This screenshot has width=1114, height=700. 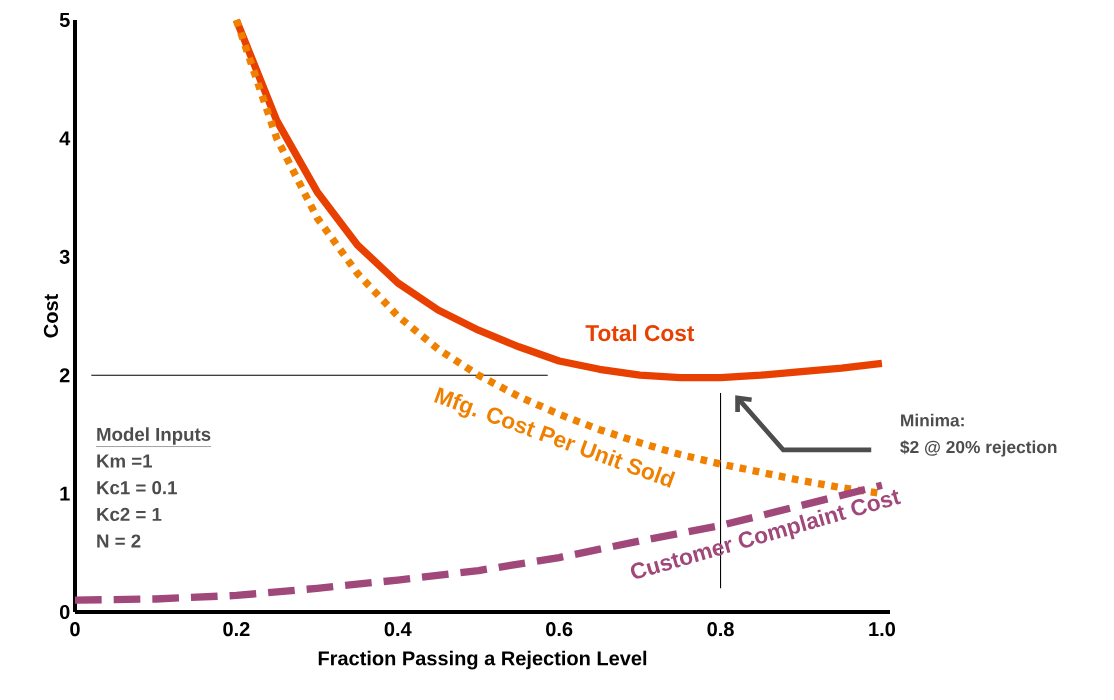 What do you see at coordinates (398, 629) in the screenshot?
I see `x-tick-label: 0.4` at bounding box center [398, 629].